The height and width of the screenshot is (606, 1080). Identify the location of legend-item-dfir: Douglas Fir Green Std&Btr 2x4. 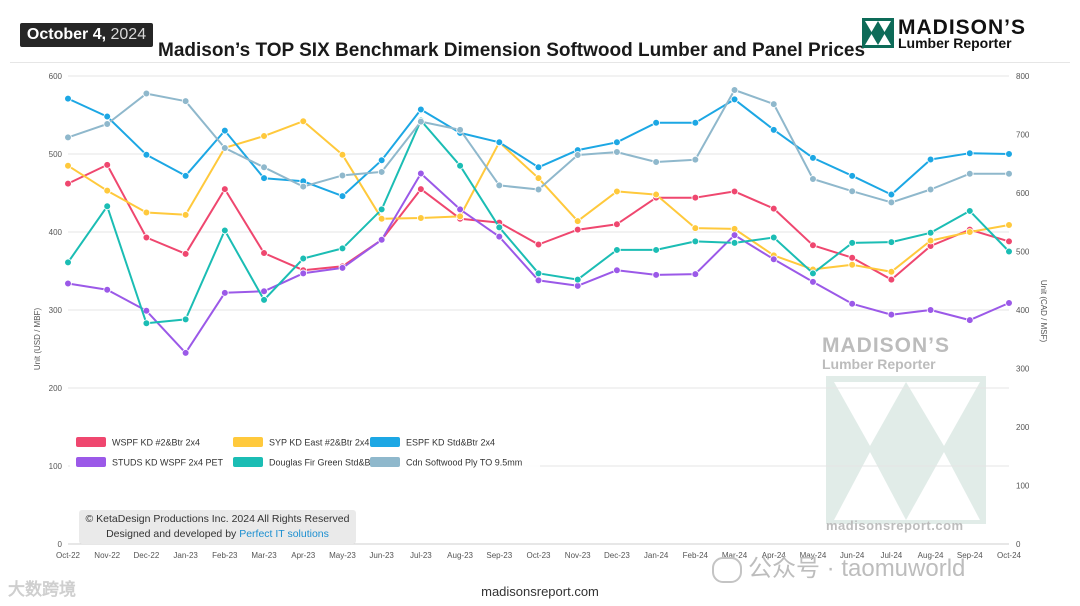
(313, 462).